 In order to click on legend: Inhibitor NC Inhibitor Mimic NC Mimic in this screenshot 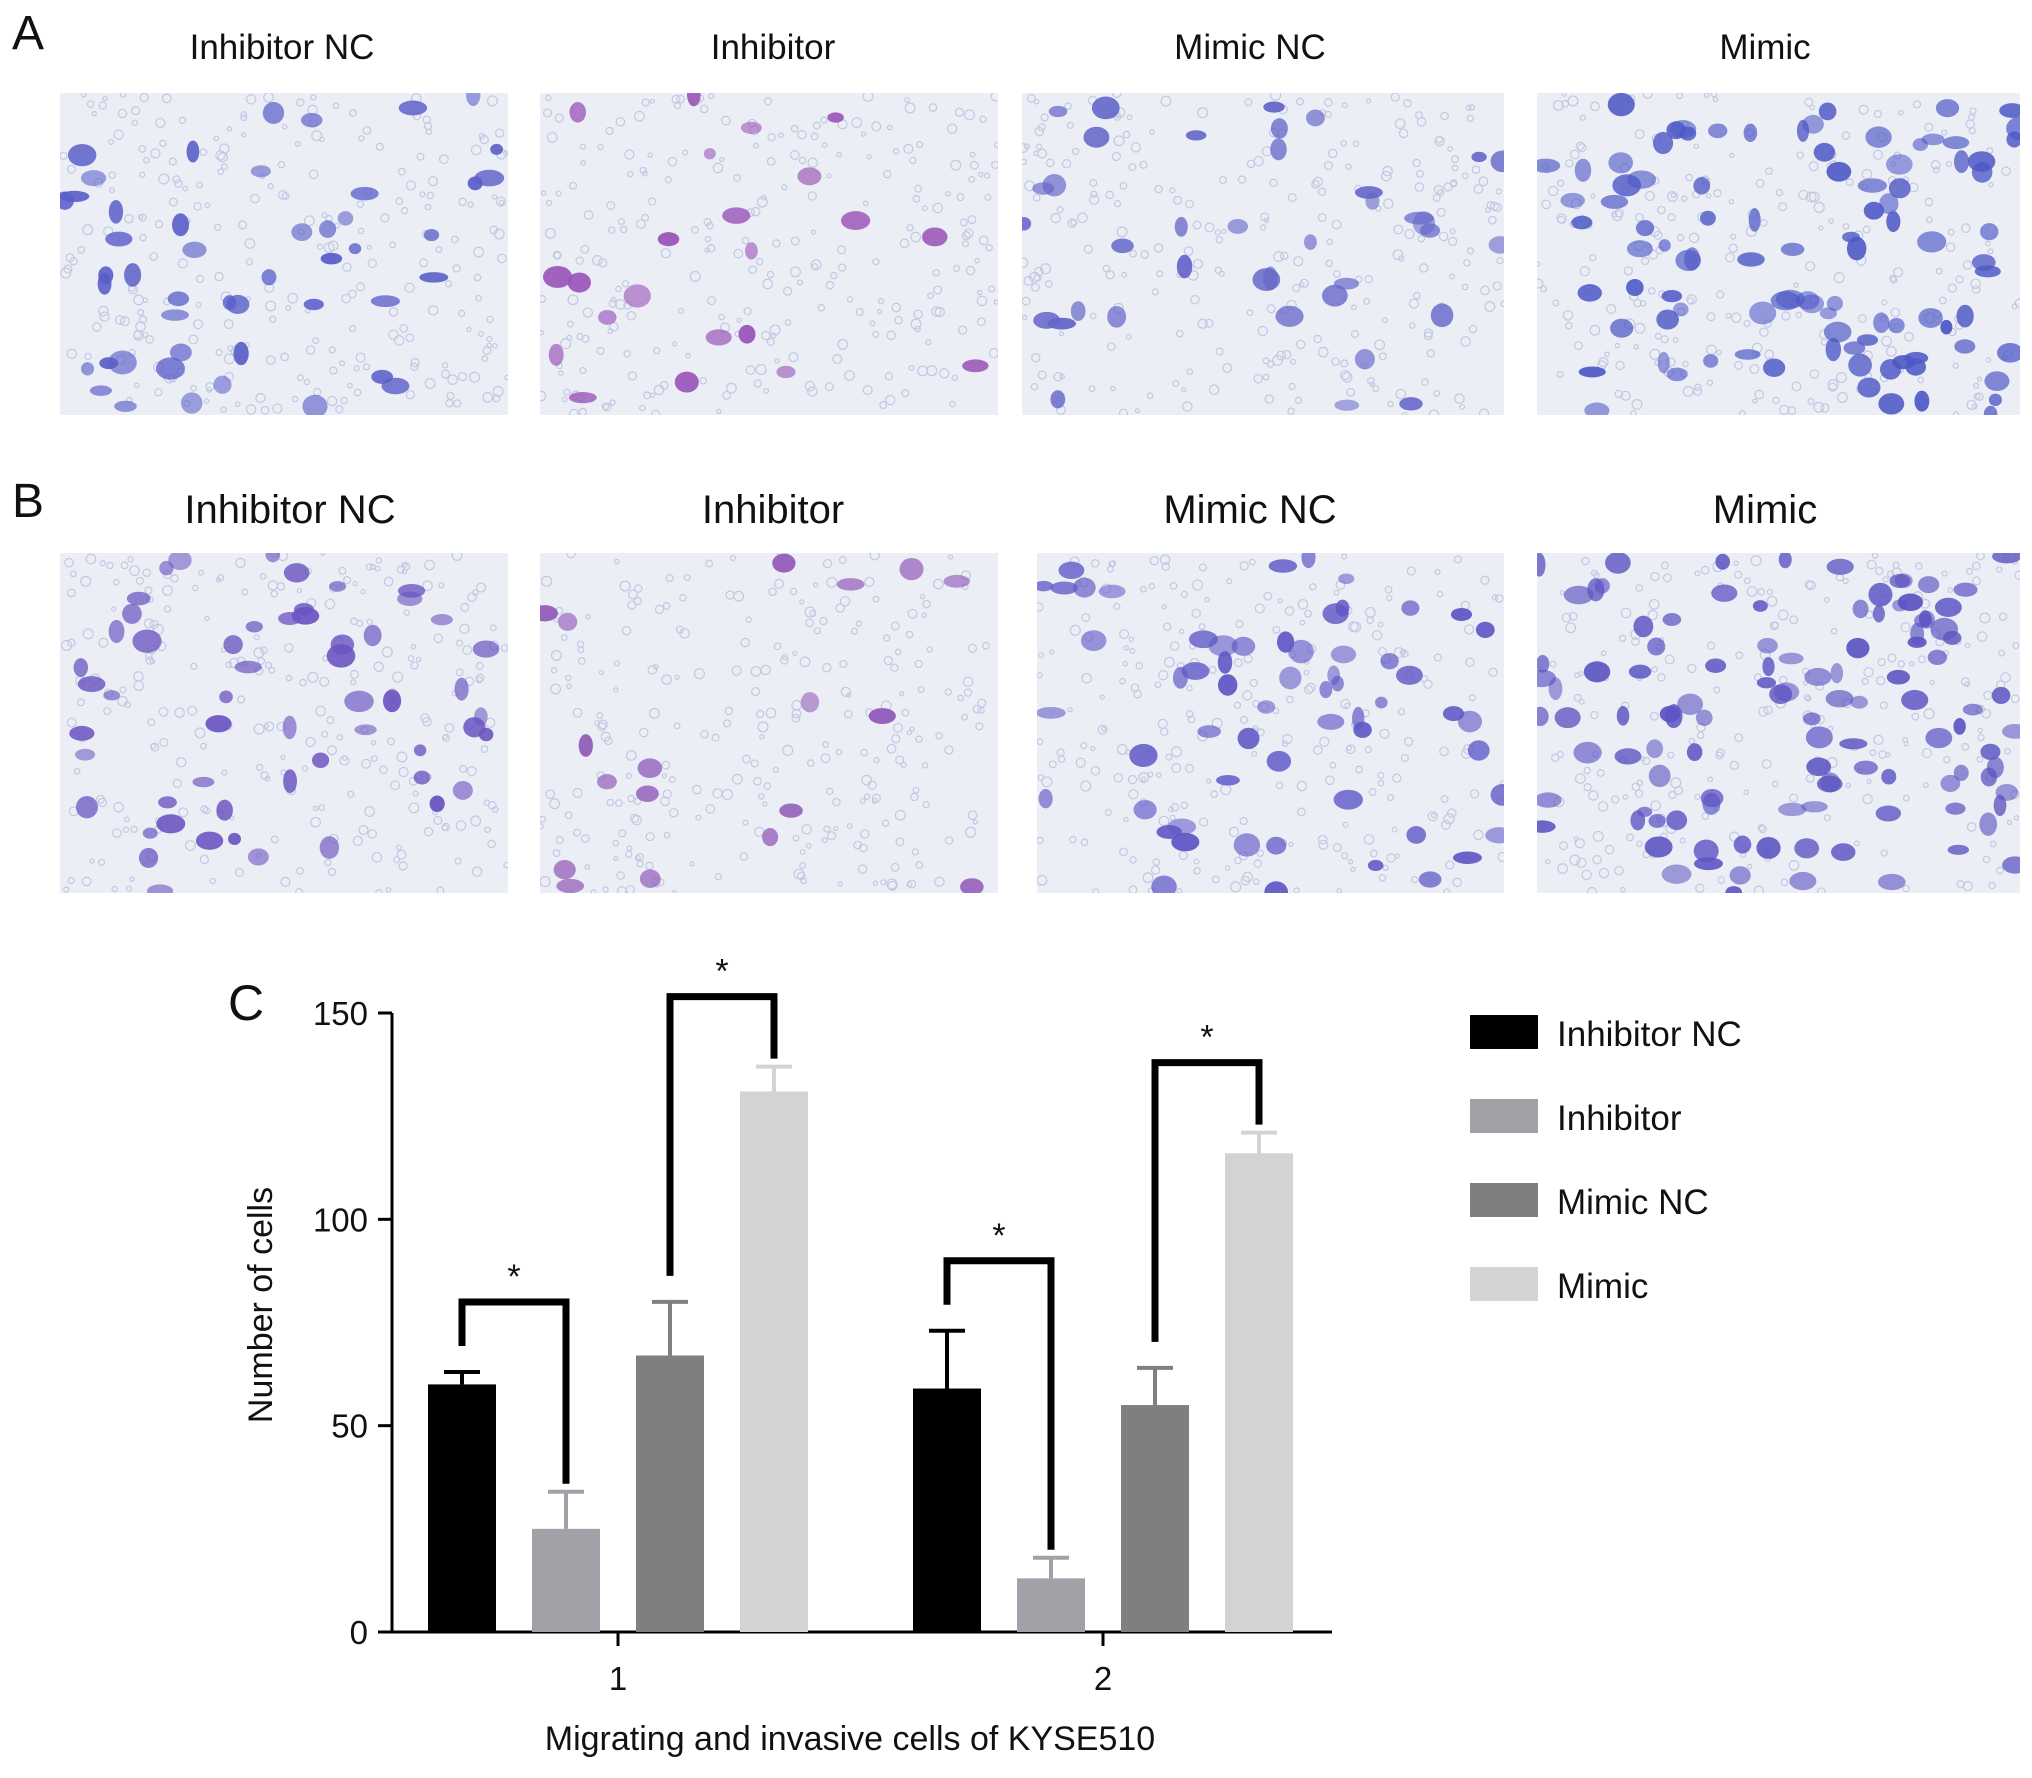, I will do `click(1606, 1160)`.